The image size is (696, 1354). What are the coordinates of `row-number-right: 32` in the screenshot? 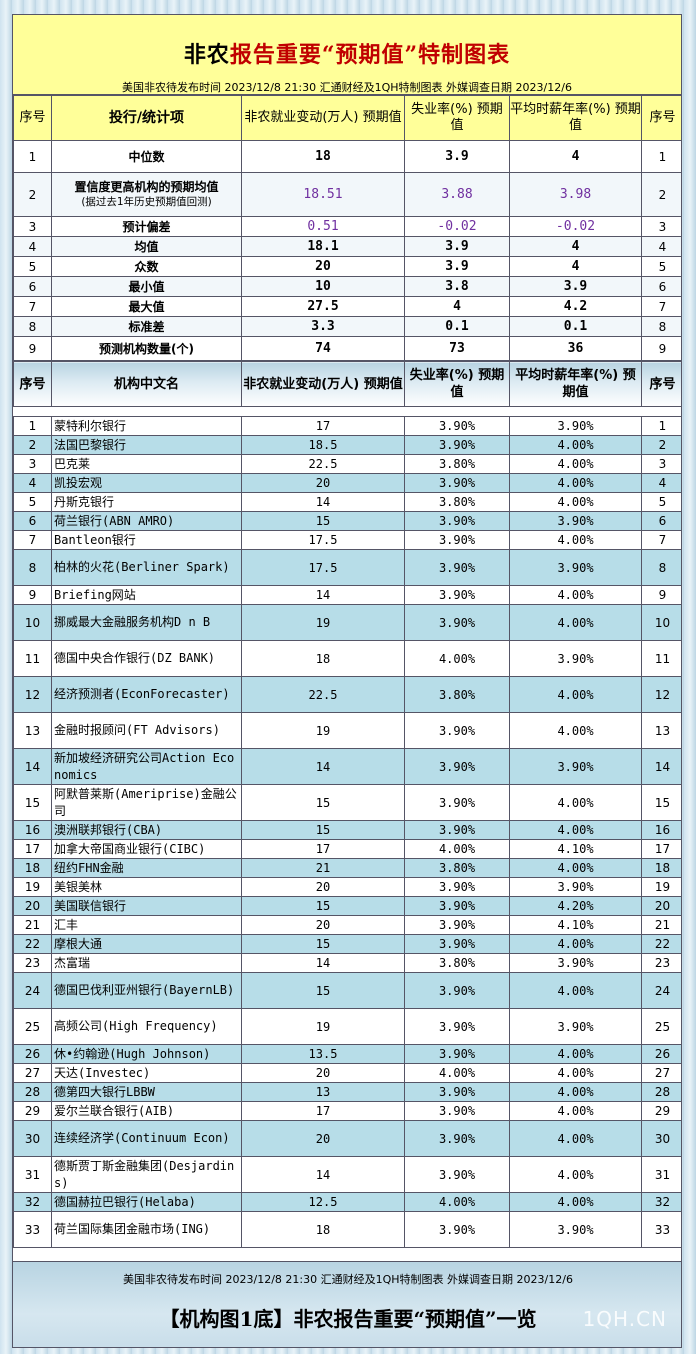 It's located at (661, 1202).